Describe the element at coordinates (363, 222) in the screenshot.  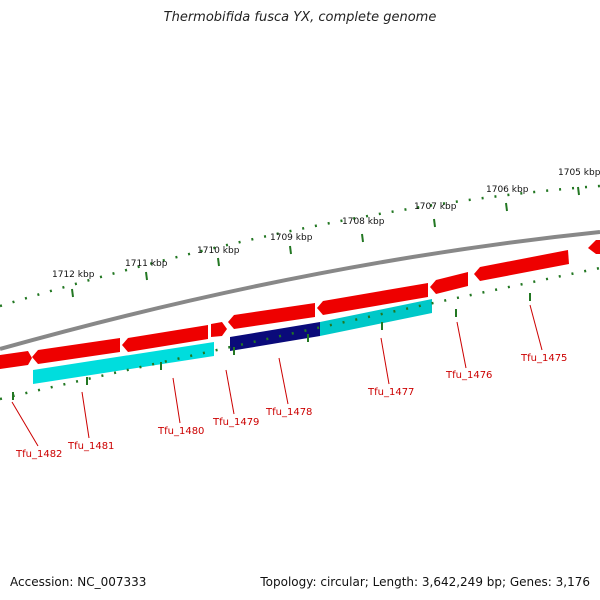
I see `tick-label: 1708 kbp` at that location.